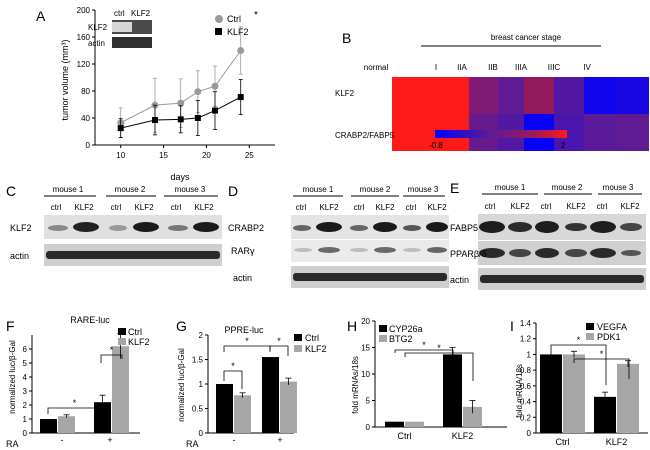 The image size is (650, 450). I want to click on panel-d-rar-membrane, so click(370, 251).